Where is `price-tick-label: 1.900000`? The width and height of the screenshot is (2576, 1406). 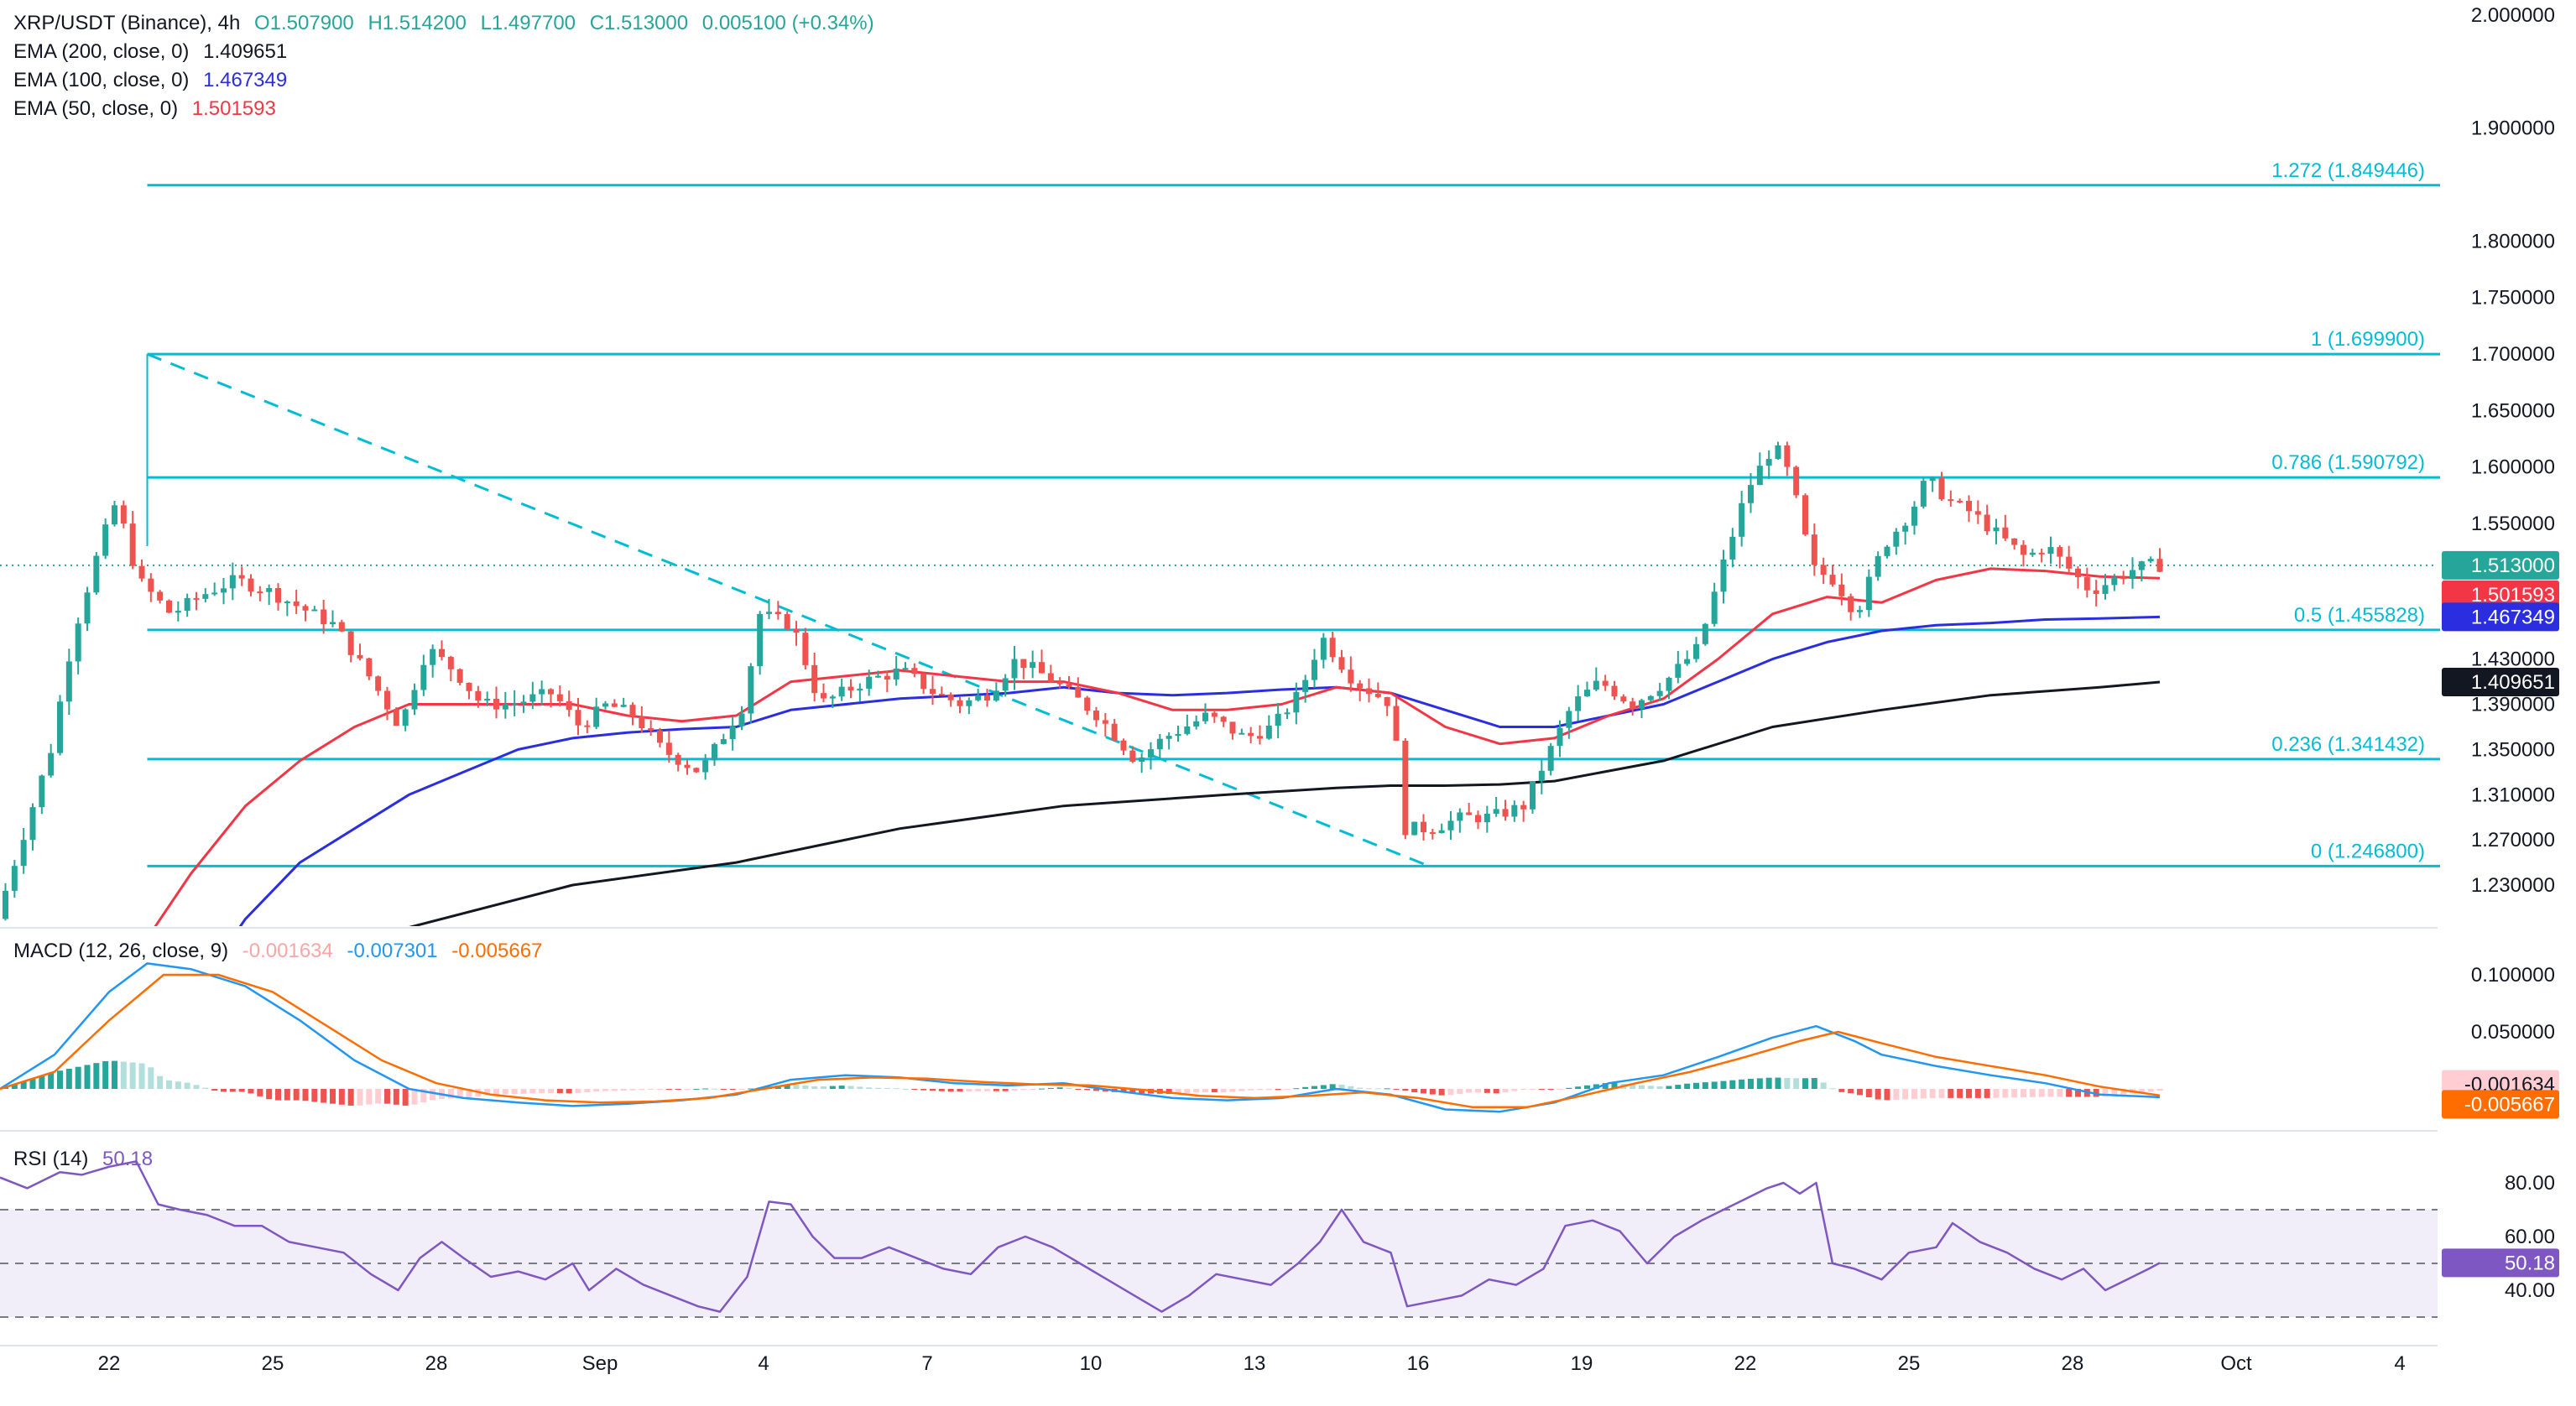 price-tick-label: 1.900000 is located at coordinates (2513, 128).